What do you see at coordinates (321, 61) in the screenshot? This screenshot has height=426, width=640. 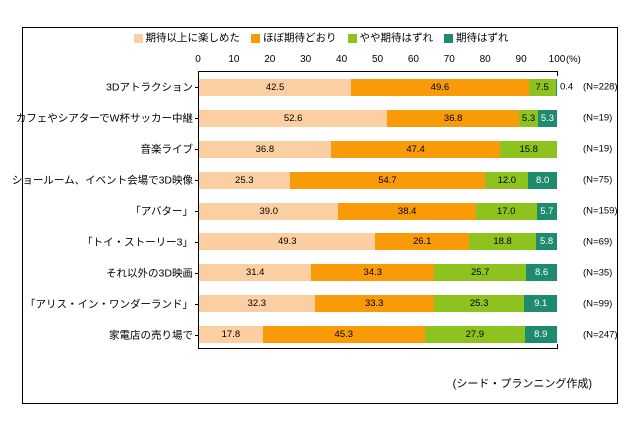 I see `x-axis-ticks: 0 10 20 30 40 50 60 70 80 90 100 (%)` at bounding box center [321, 61].